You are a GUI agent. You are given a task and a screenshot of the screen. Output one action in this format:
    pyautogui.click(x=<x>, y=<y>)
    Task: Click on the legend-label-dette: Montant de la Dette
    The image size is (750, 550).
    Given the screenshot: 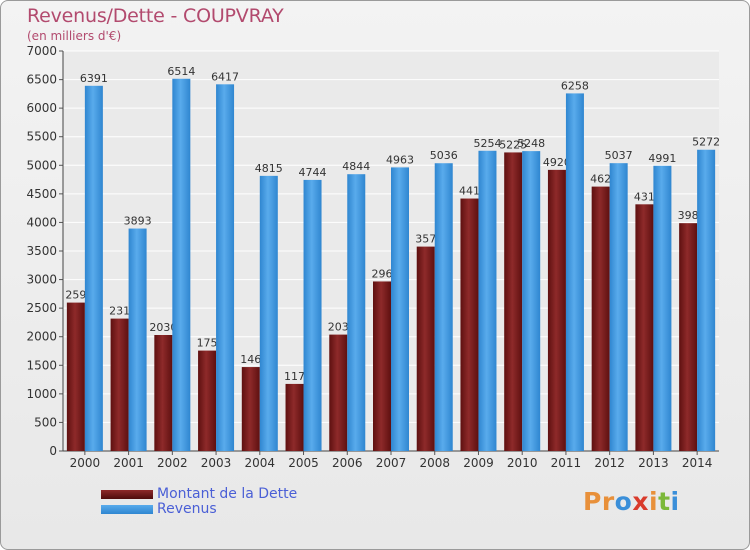 What is the action you would take?
    pyautogui.click(x=227, y=494)
    